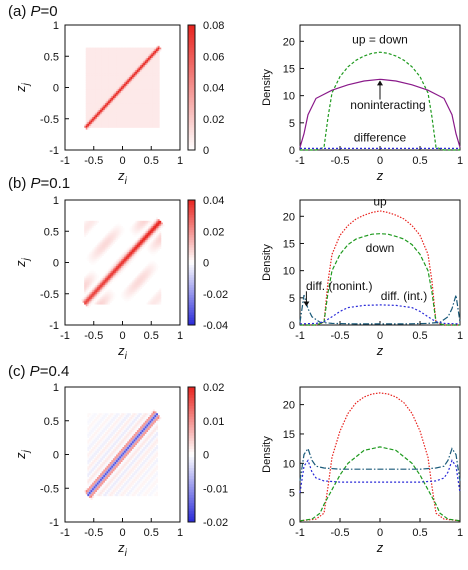 Image resolution: width=468 pixels, height=570 pixels. What do you see at coordinates (380, 137) in the screenshot?
I see `annotation-difference: difference` at bounding box center [380, 137].